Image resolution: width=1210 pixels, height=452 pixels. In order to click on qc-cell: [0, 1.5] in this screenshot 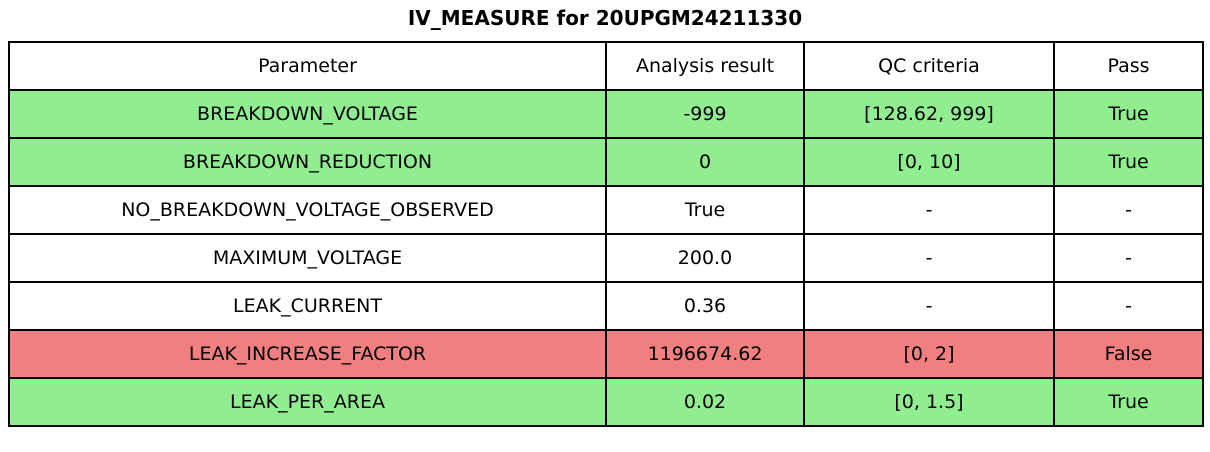, I will do `click(929, 402)`.